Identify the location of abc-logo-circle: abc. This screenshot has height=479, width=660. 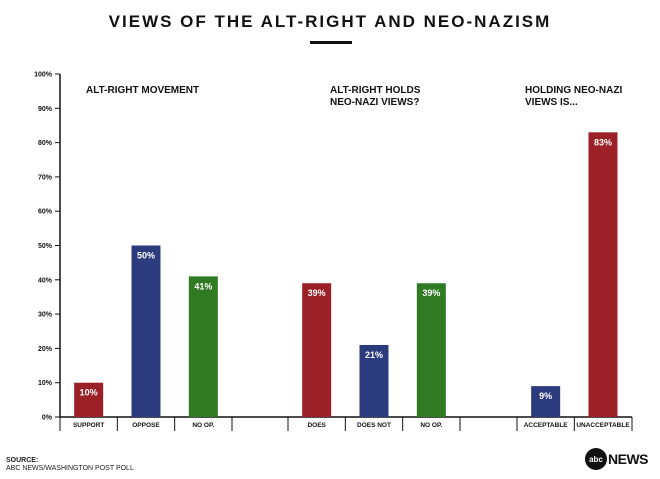
(596, 459).